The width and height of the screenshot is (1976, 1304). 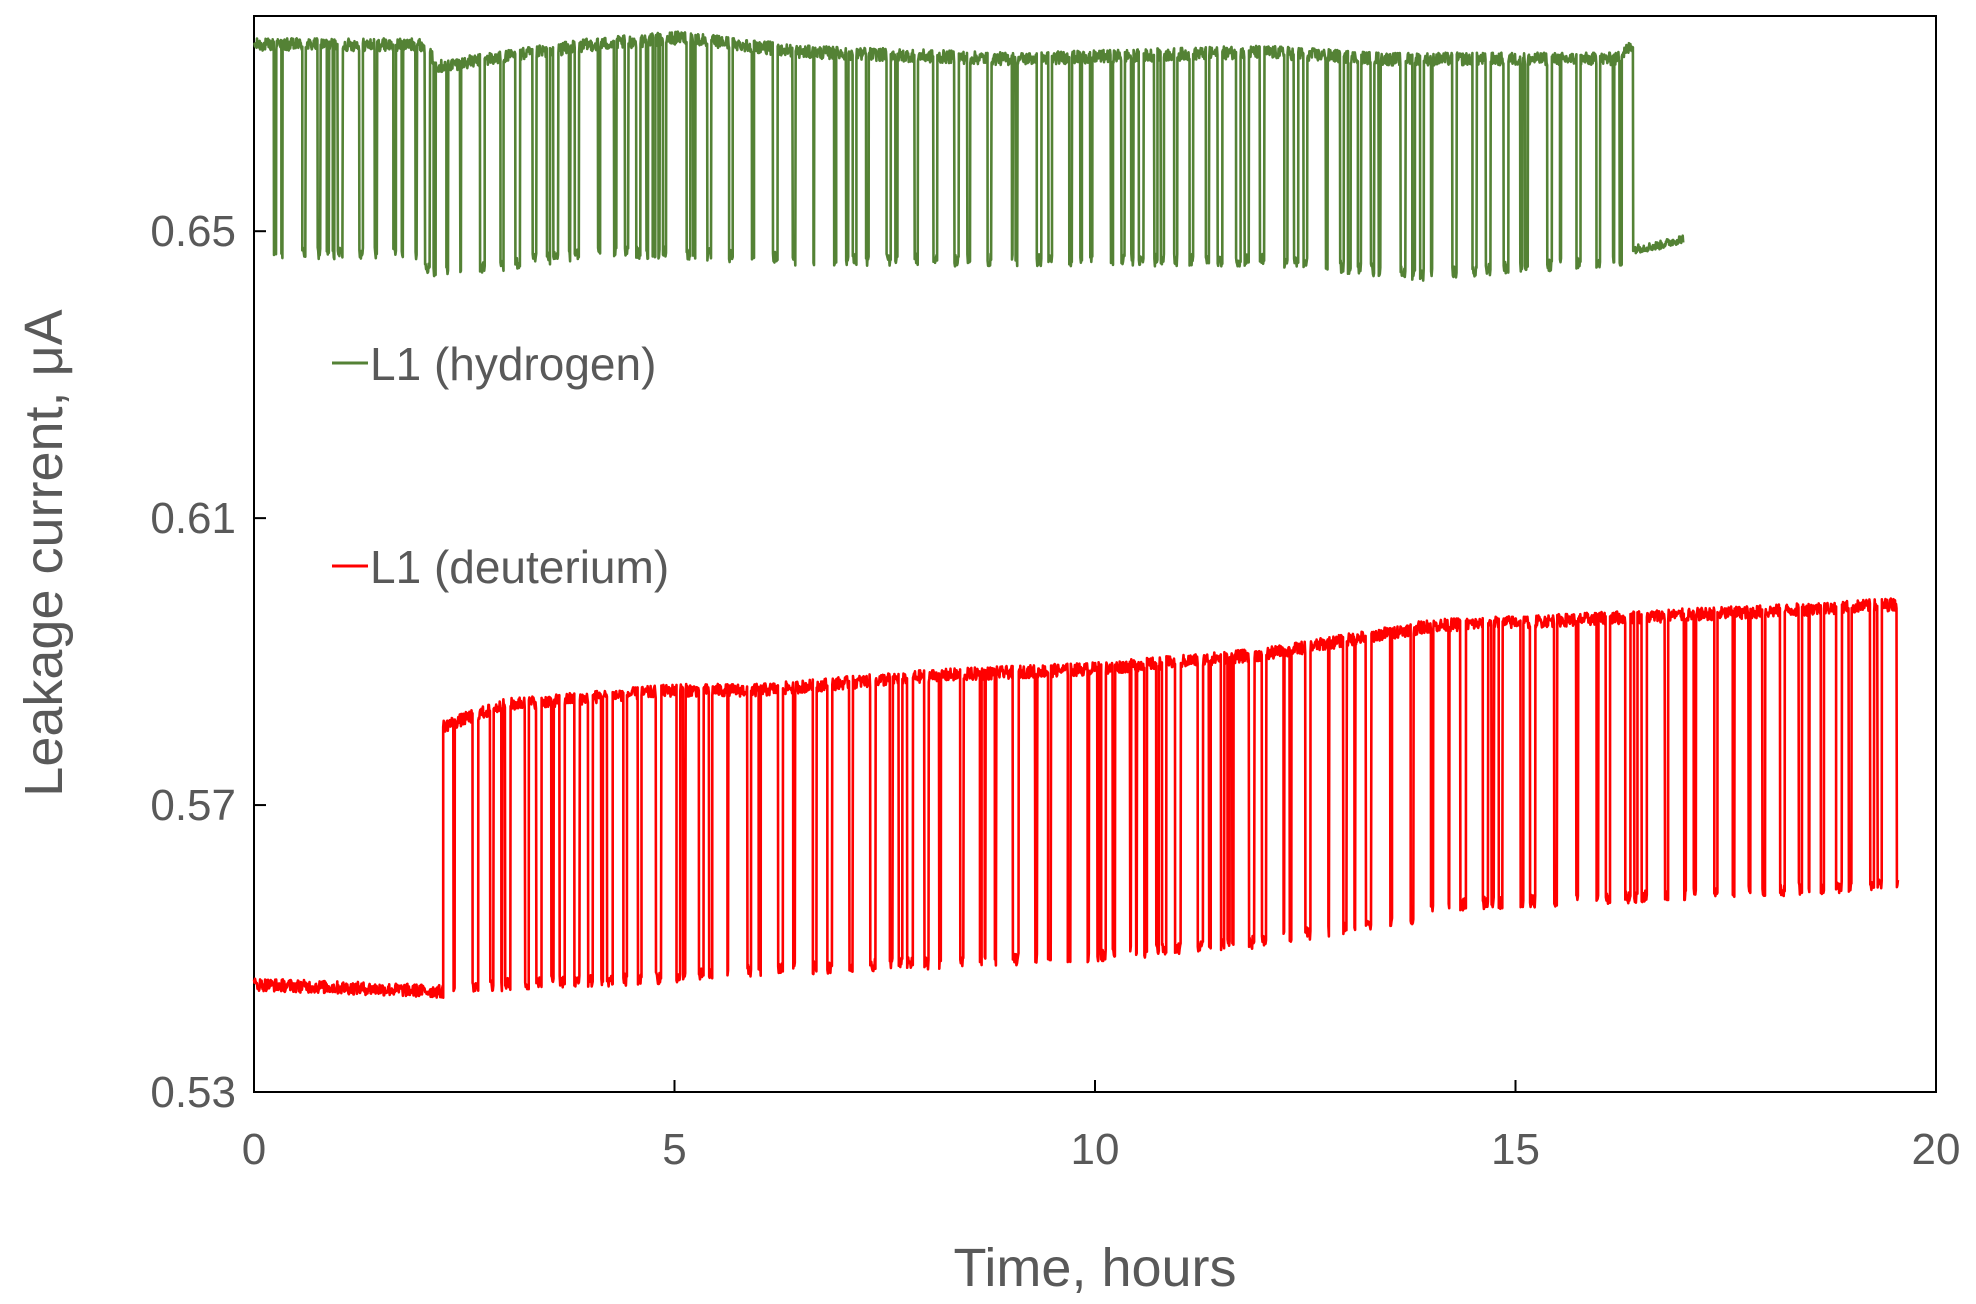 I want to click on y-tick-label-1: 0.57, so click(x=193, y=805).